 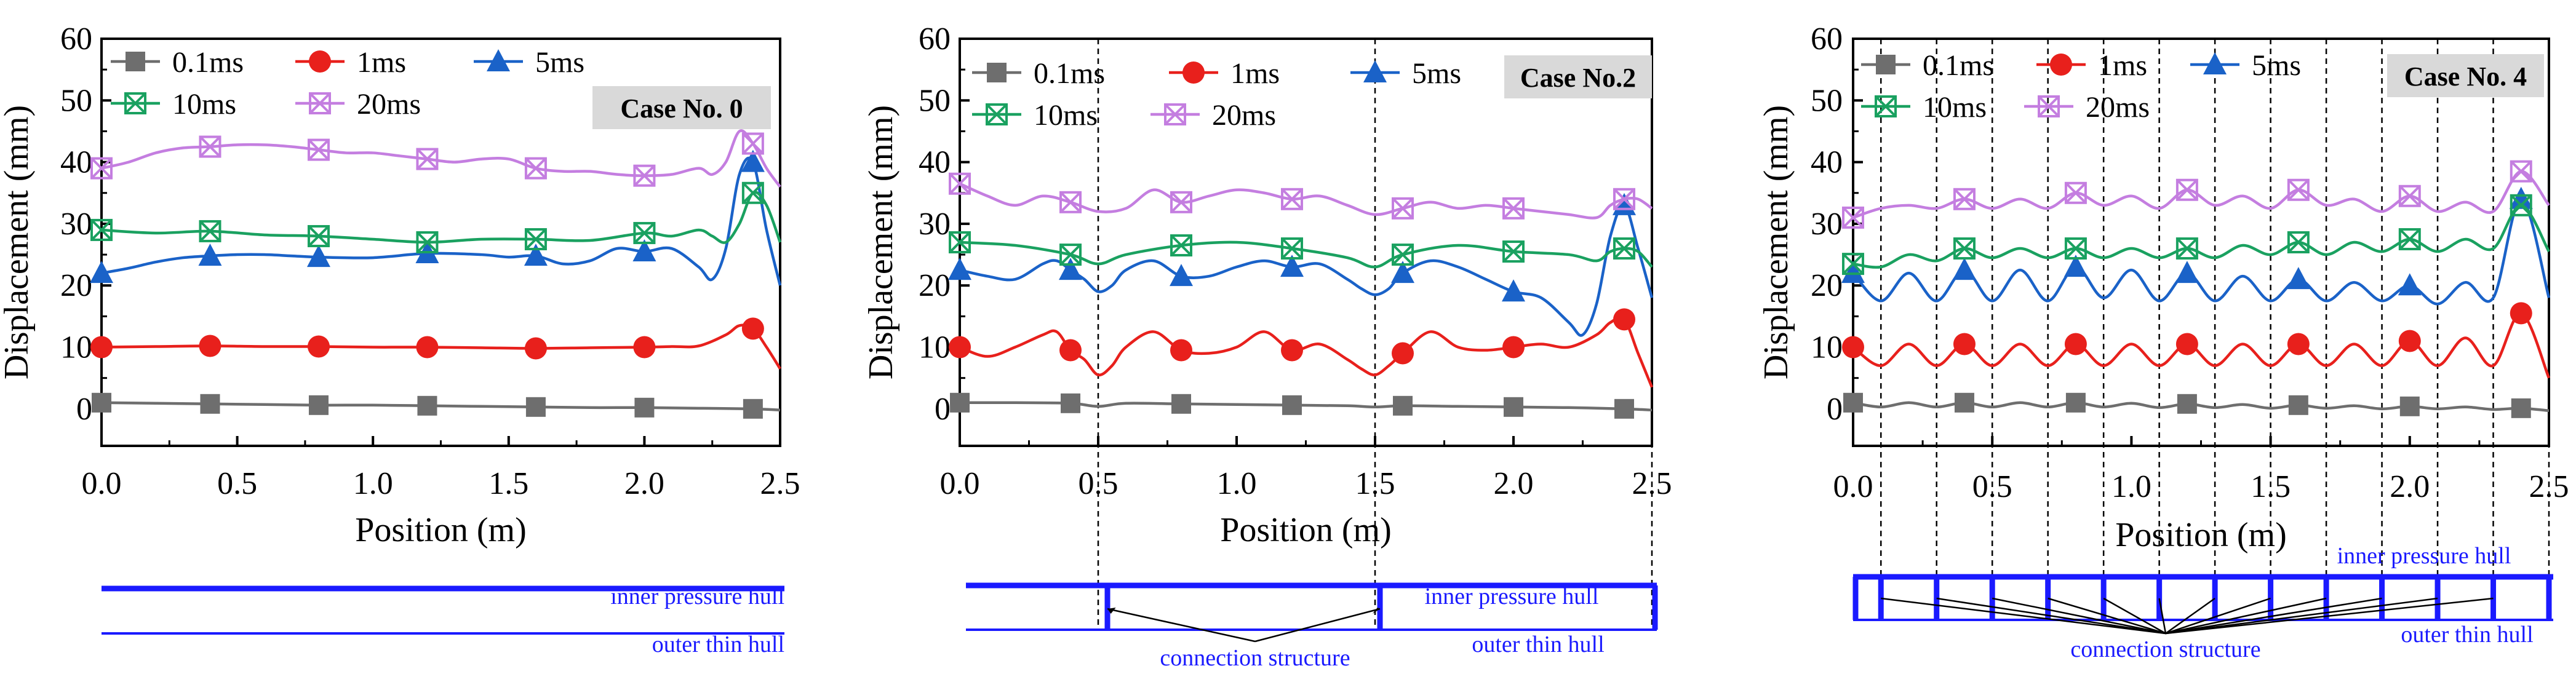 What do you see at coordinates (1069, 74) in the screenshot?
I see `legend-label: 0.1ms` at bounding box center [1069, 74].